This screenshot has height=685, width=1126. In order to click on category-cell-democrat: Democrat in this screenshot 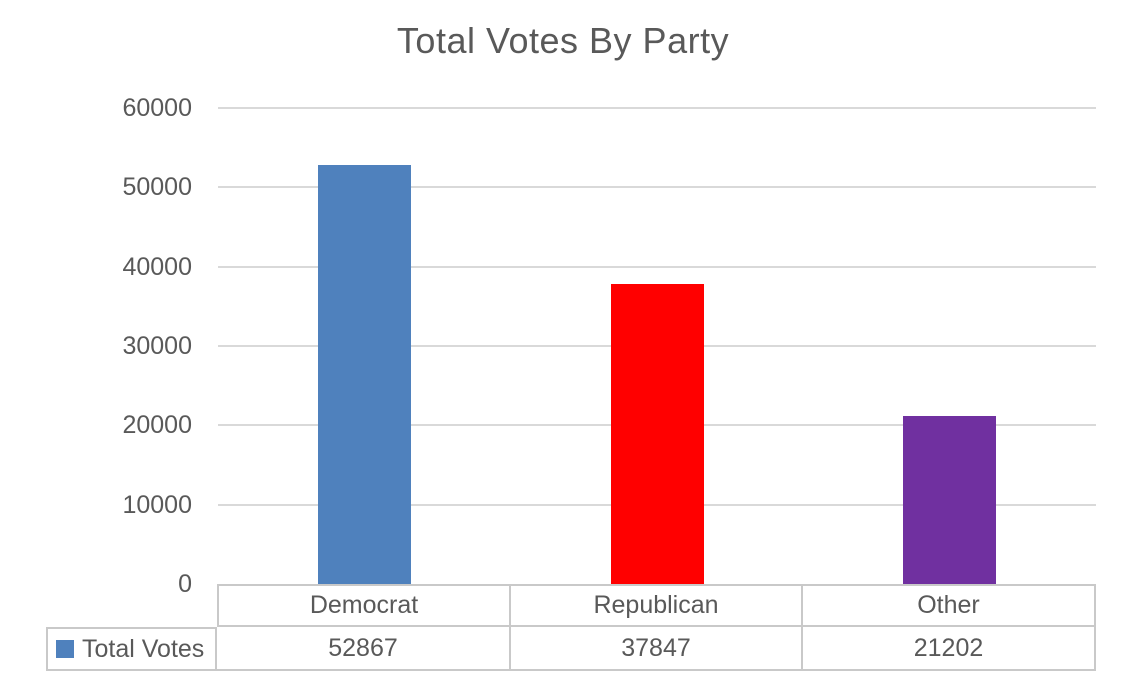, I will do `click(364, 605)`.